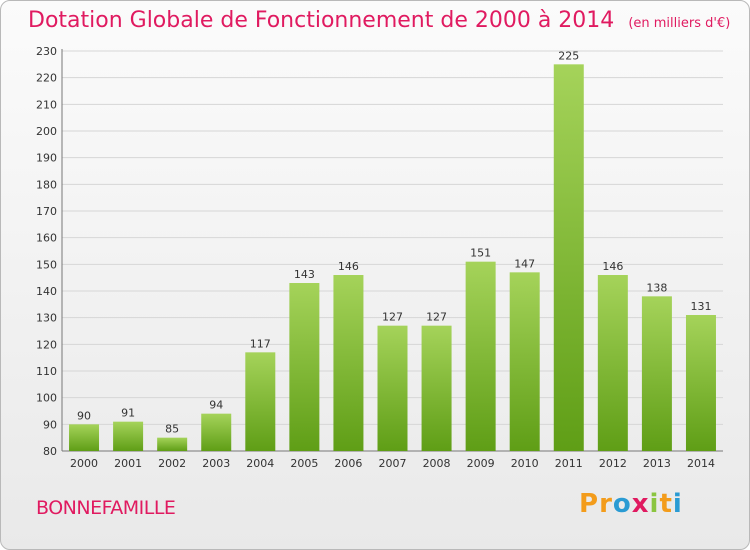  Describe the element at coordinates (46, 184) in the screenshot. I see `y-tick-label-180: 180` at that location.